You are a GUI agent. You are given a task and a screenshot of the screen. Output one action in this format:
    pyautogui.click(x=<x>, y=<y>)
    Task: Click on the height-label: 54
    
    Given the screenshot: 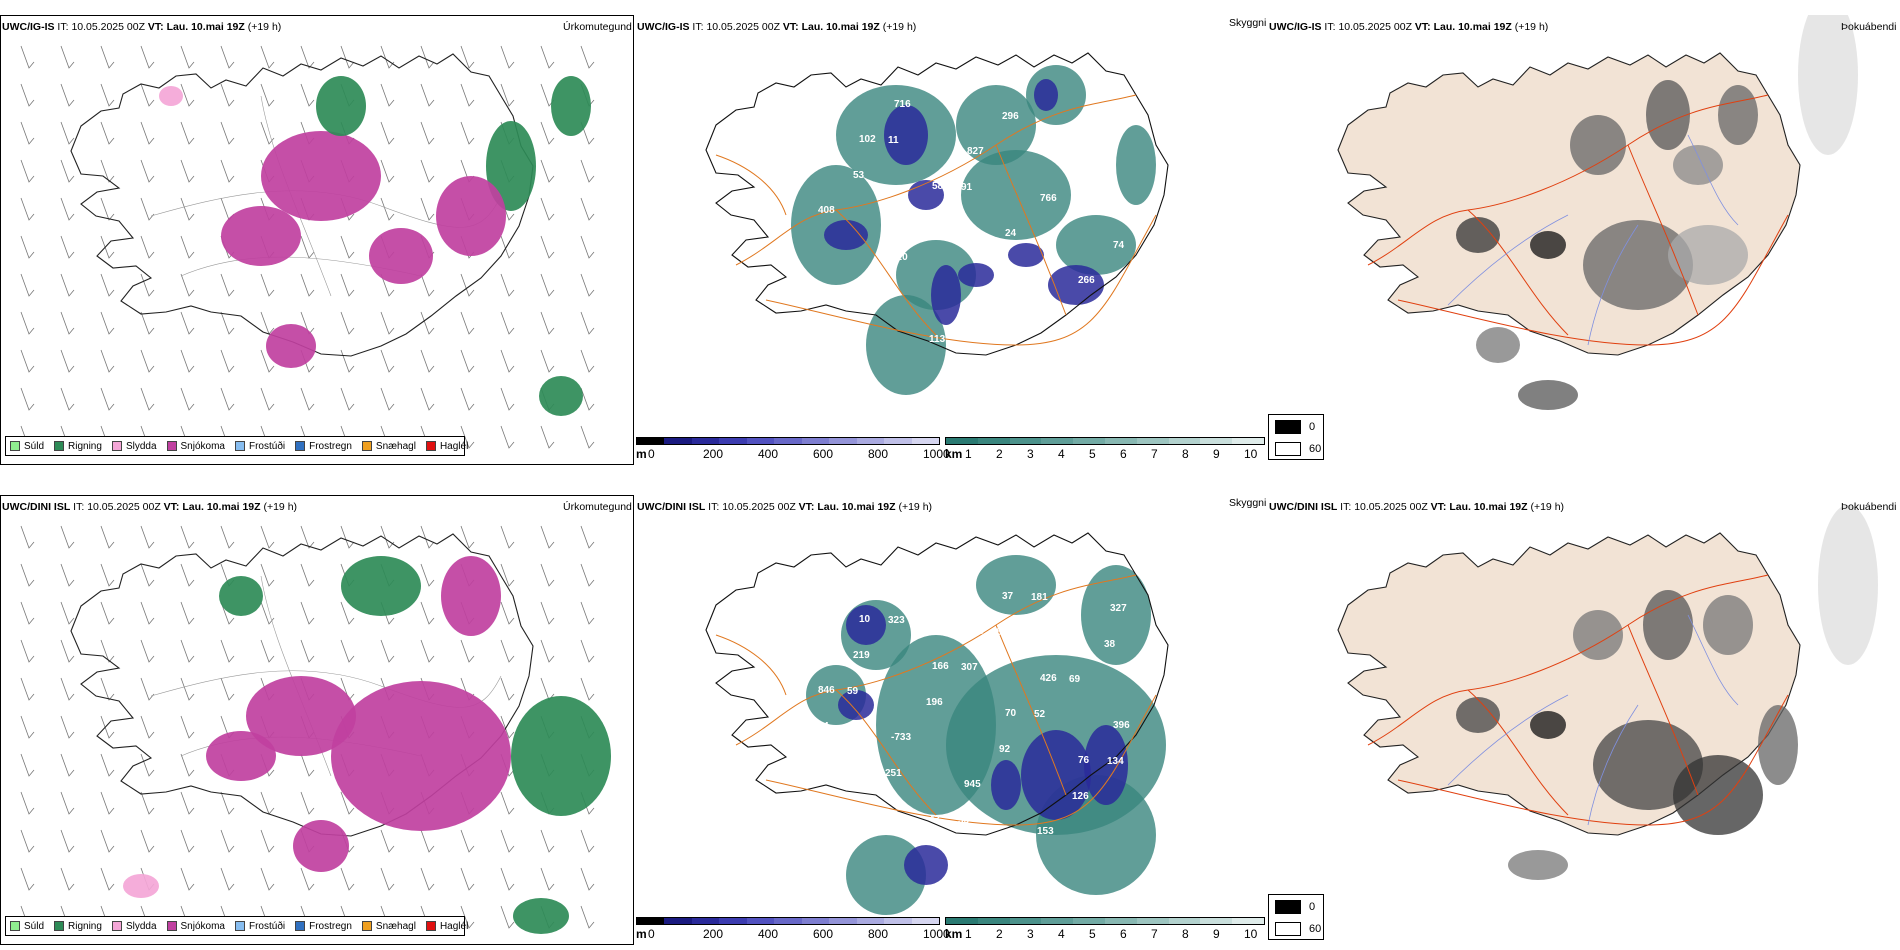 What is the action you would take?
    pyautogui.click(x=1081, y=643)
    